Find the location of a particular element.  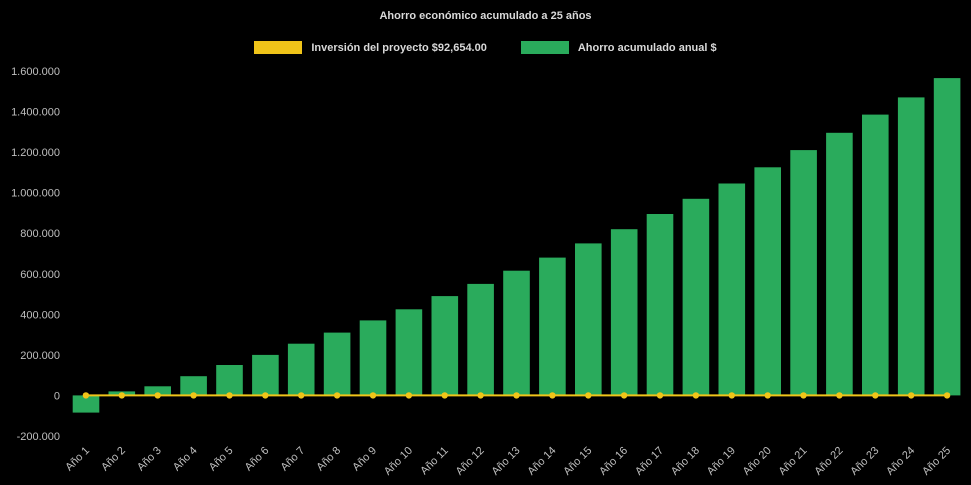

x-axis-label: Año 25 is located at coordinates (936, 461).